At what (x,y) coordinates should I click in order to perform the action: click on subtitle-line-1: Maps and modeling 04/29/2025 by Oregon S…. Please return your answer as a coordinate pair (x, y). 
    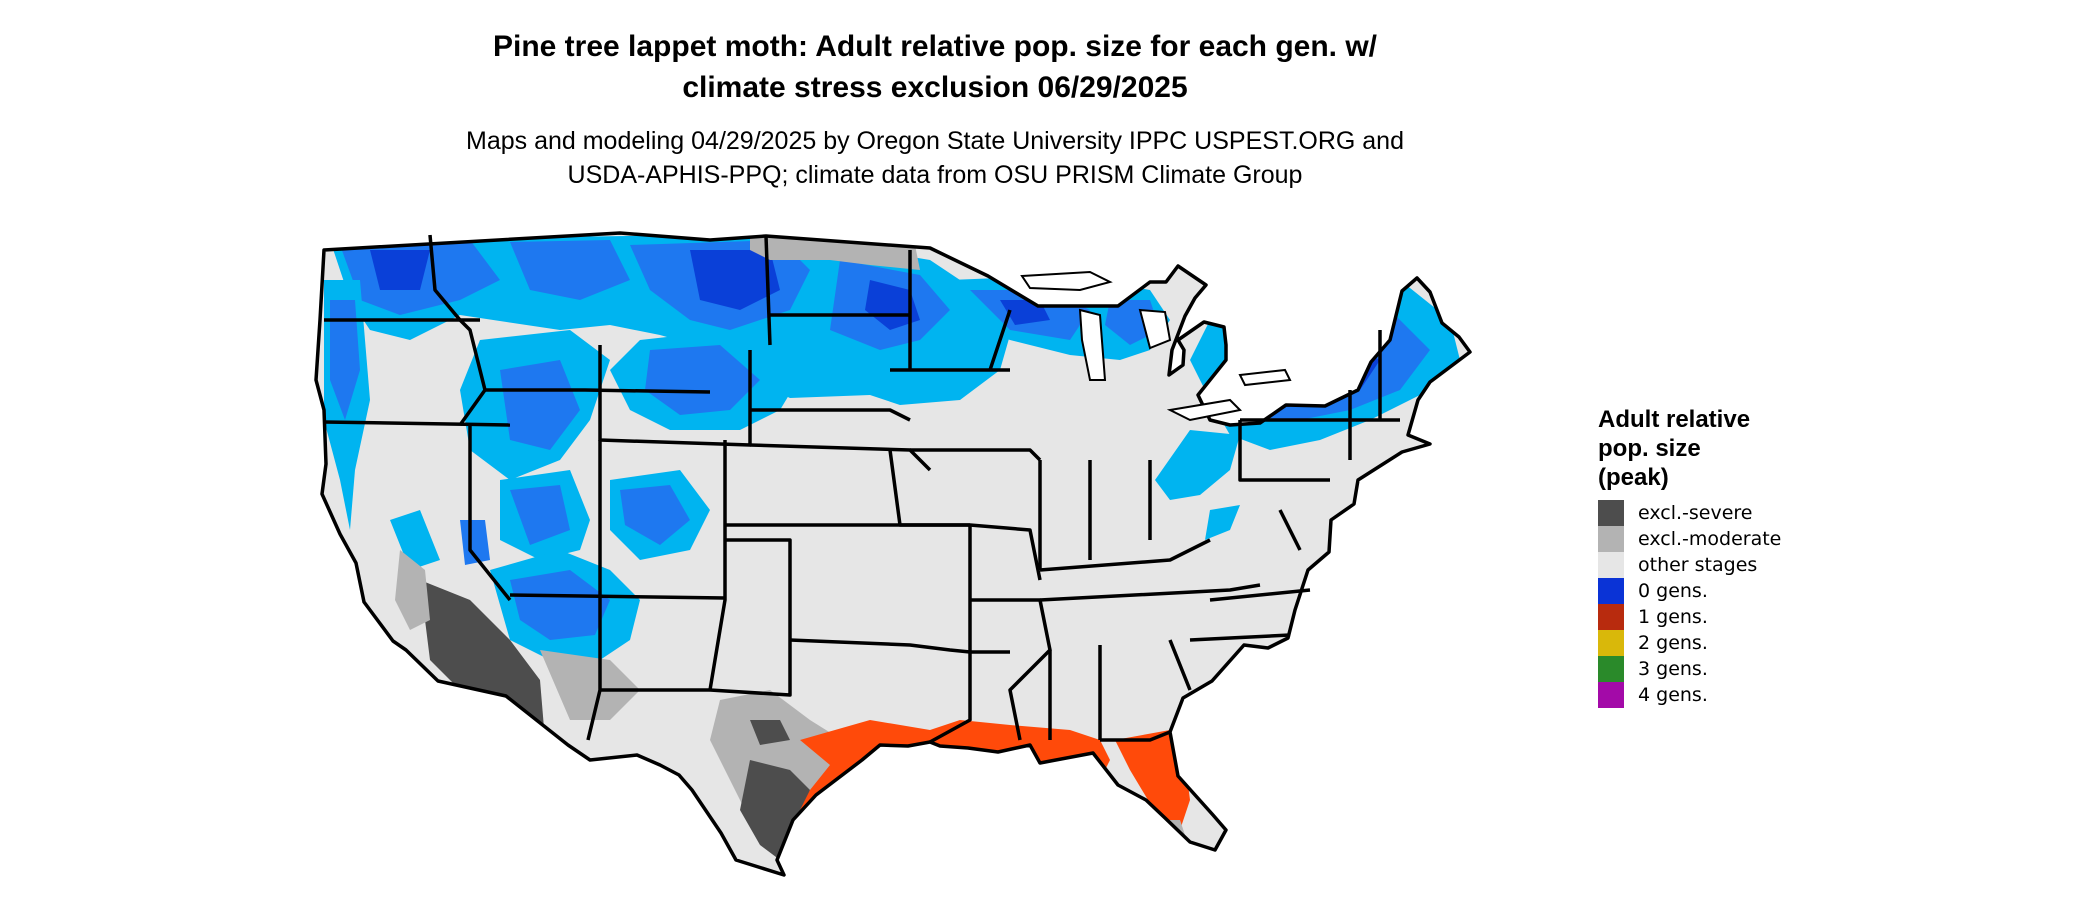
    Looking at the image, I should click on (935, 141).